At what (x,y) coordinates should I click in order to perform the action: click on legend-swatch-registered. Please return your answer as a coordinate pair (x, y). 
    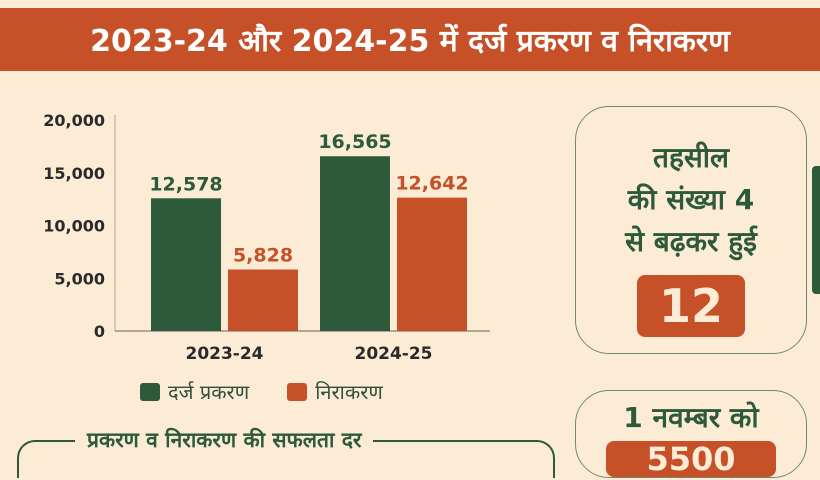
    Looking at the image, I should click on (150, 391).